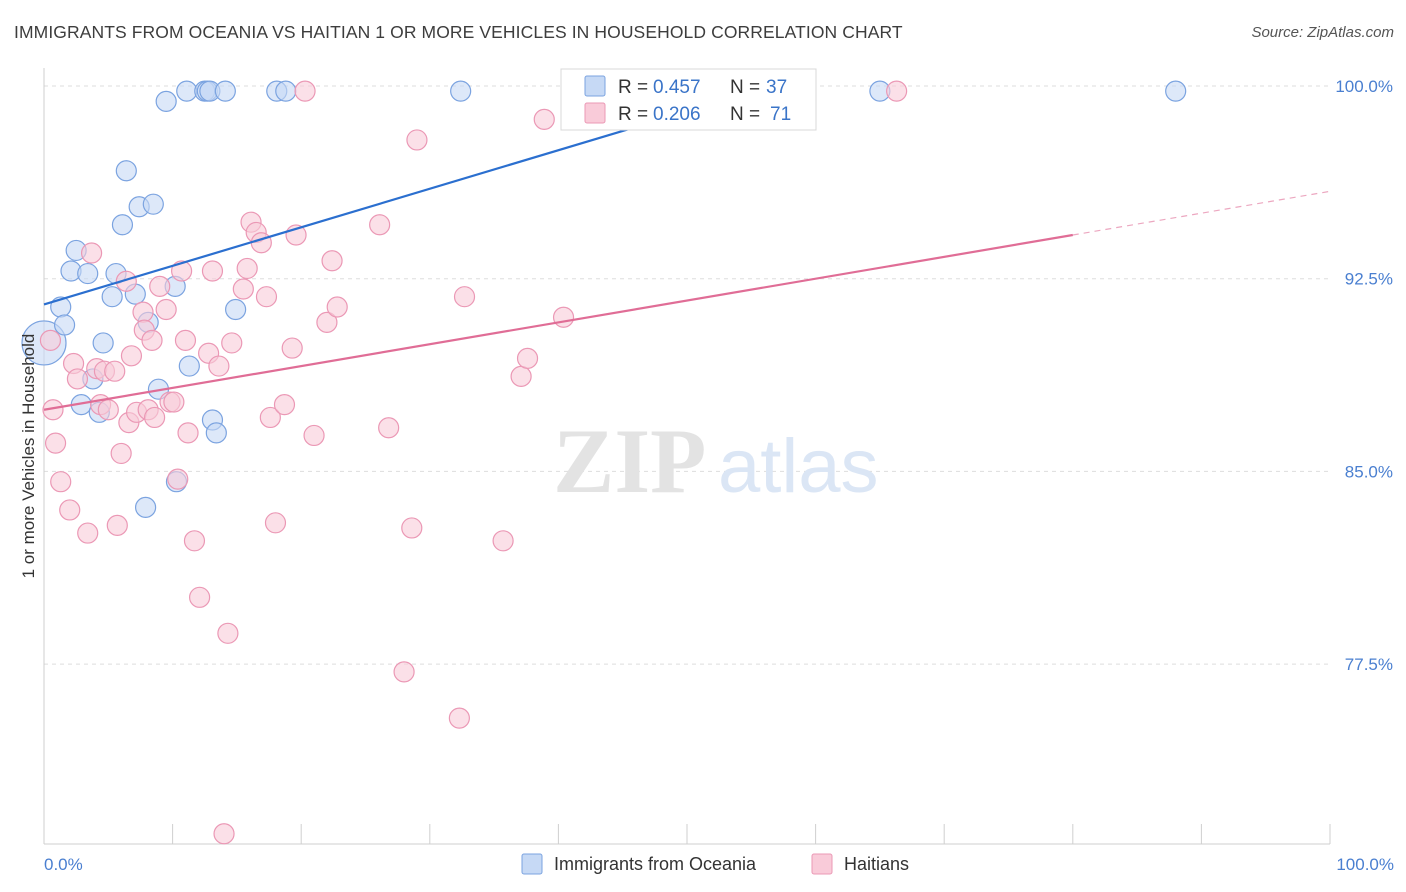  Describe the element at coordinates (63, 864) in the screenshot. I see `x-tick-label-left: 0.0%` at that location.